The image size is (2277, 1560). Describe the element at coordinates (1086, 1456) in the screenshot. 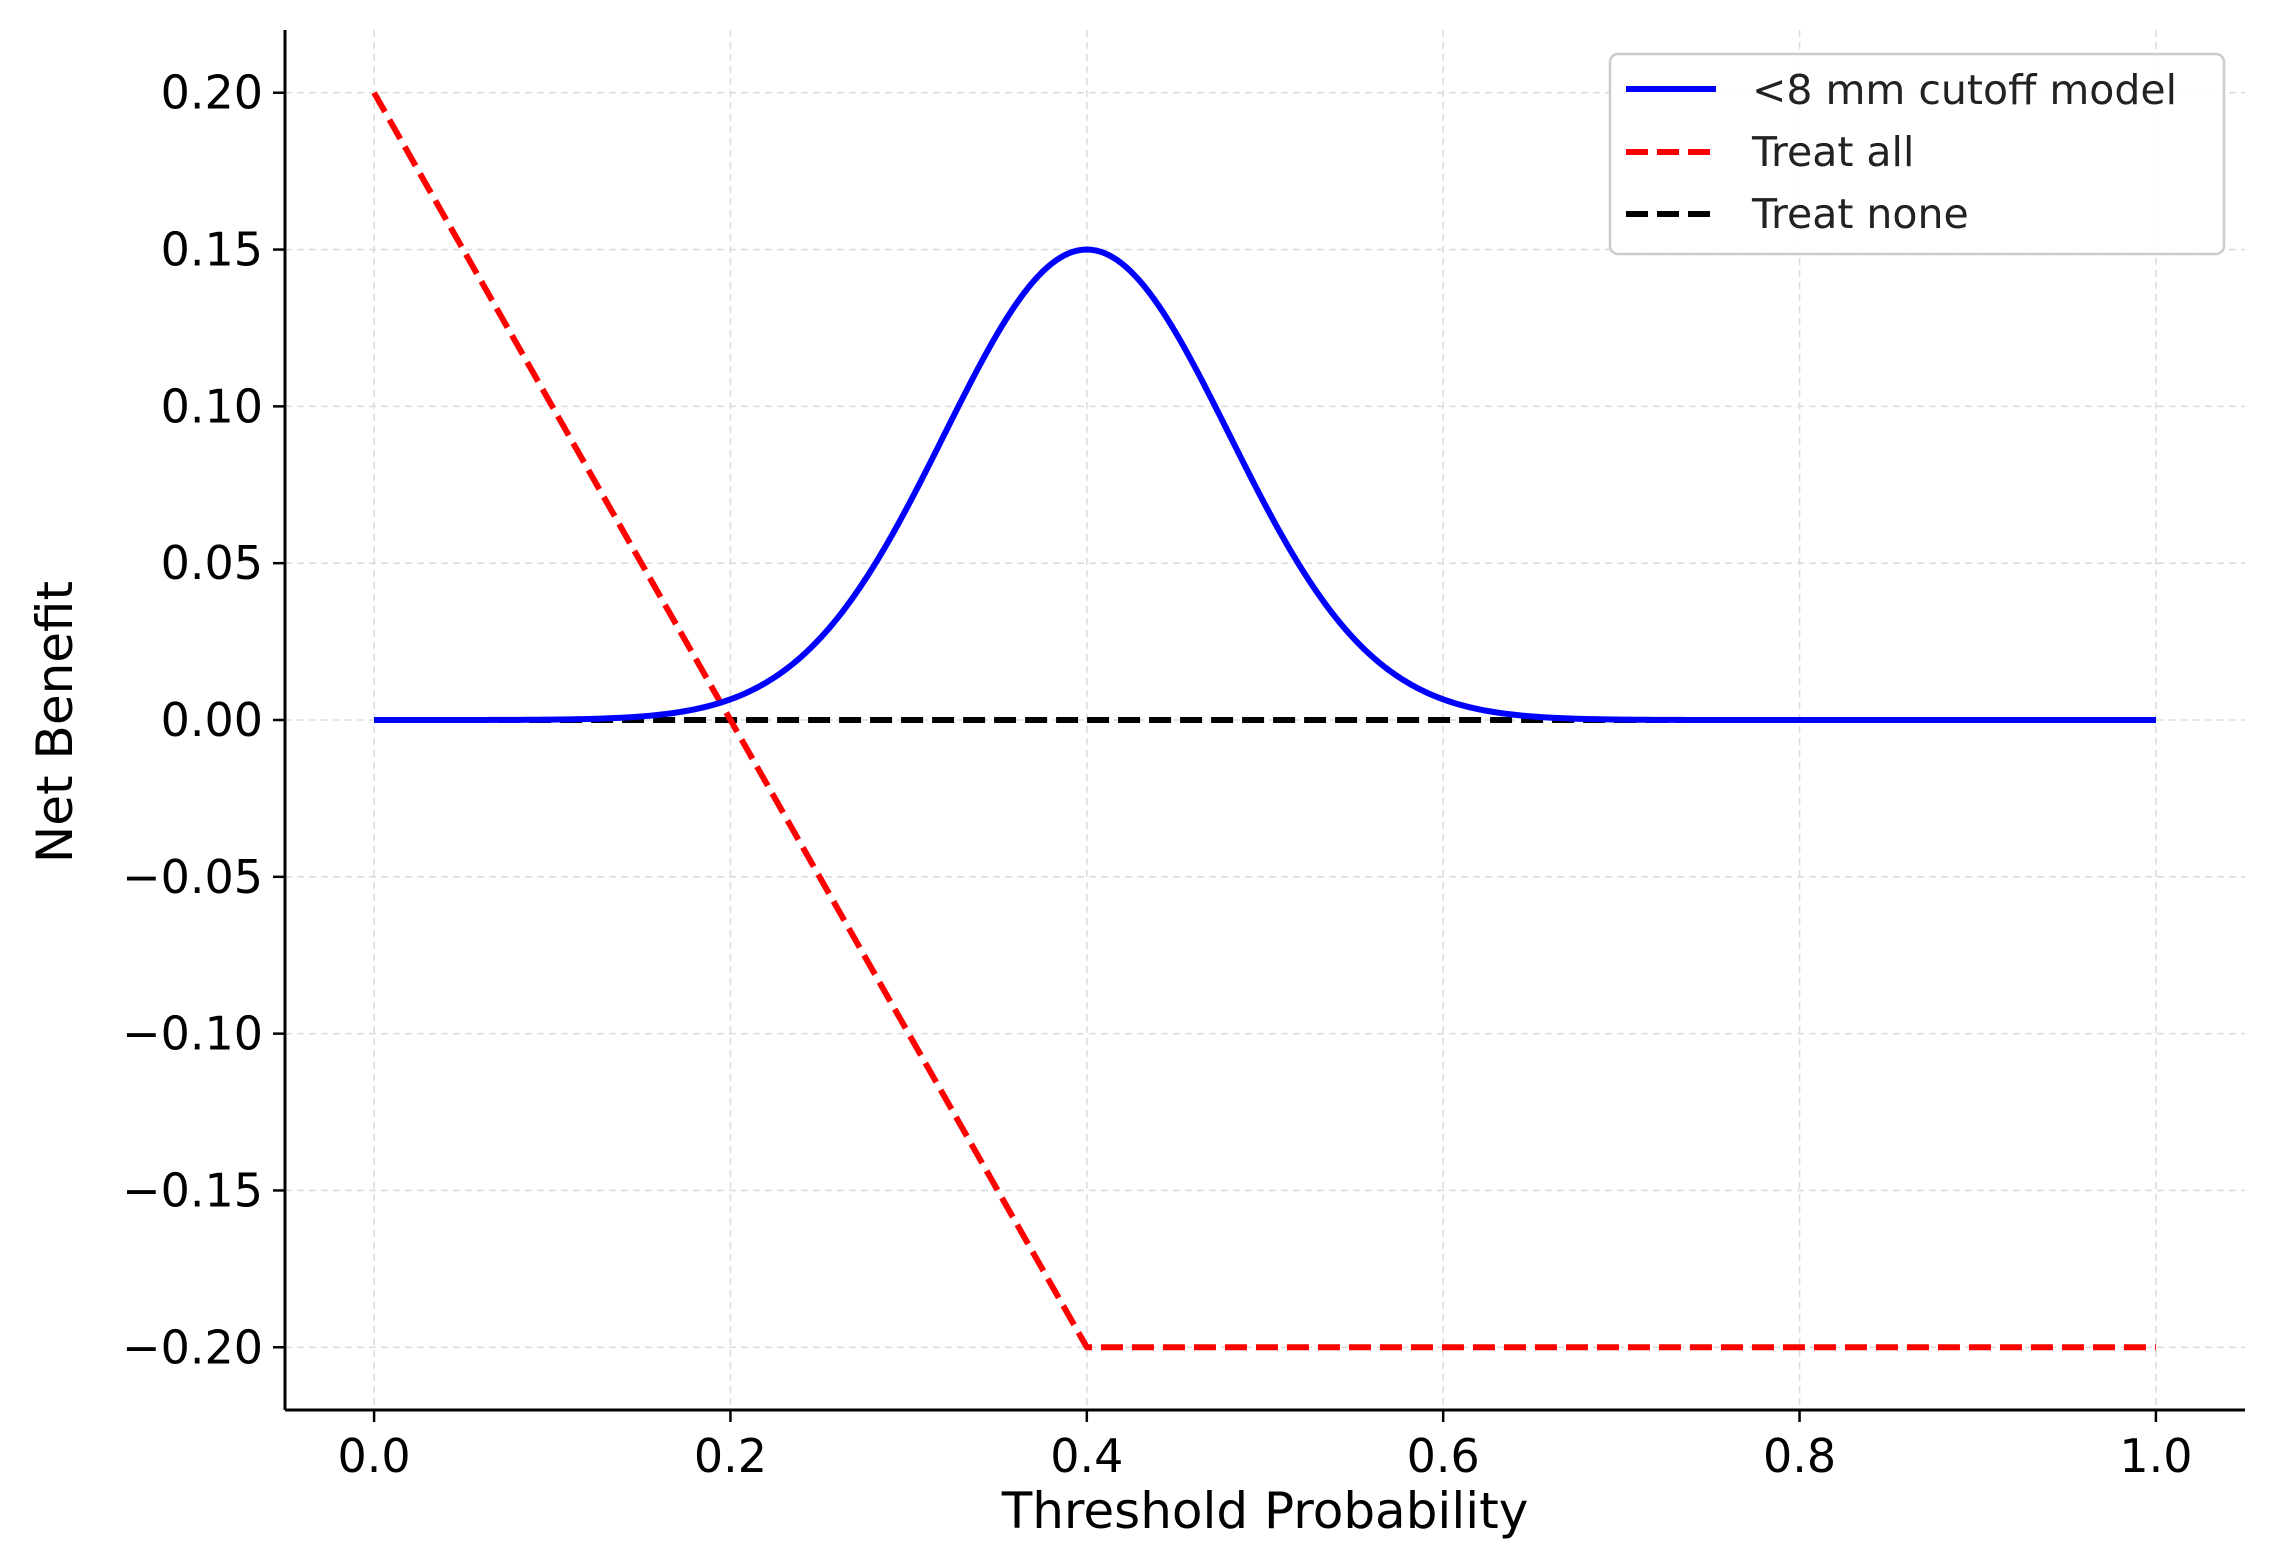

I see `x-tick-label: 0.4` at that location.